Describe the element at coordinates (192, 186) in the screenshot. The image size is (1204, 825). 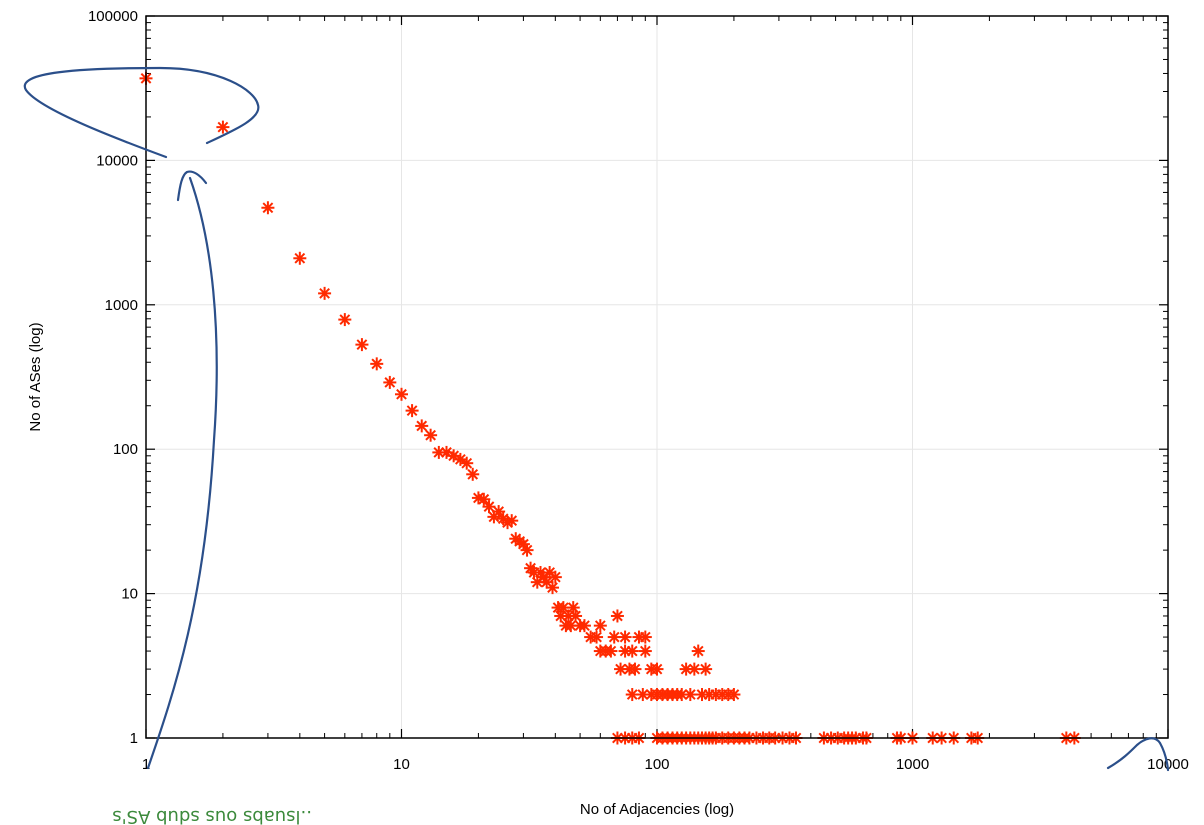
I see `ink-arrowhead-up` at that location.